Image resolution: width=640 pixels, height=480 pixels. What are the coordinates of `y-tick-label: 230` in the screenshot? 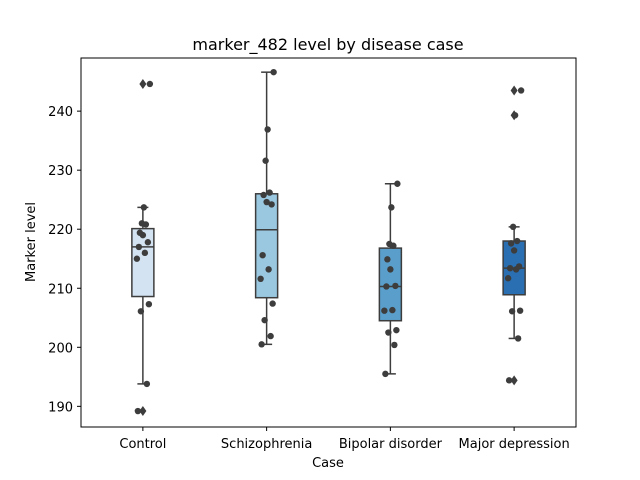 It's located at (60, 171).